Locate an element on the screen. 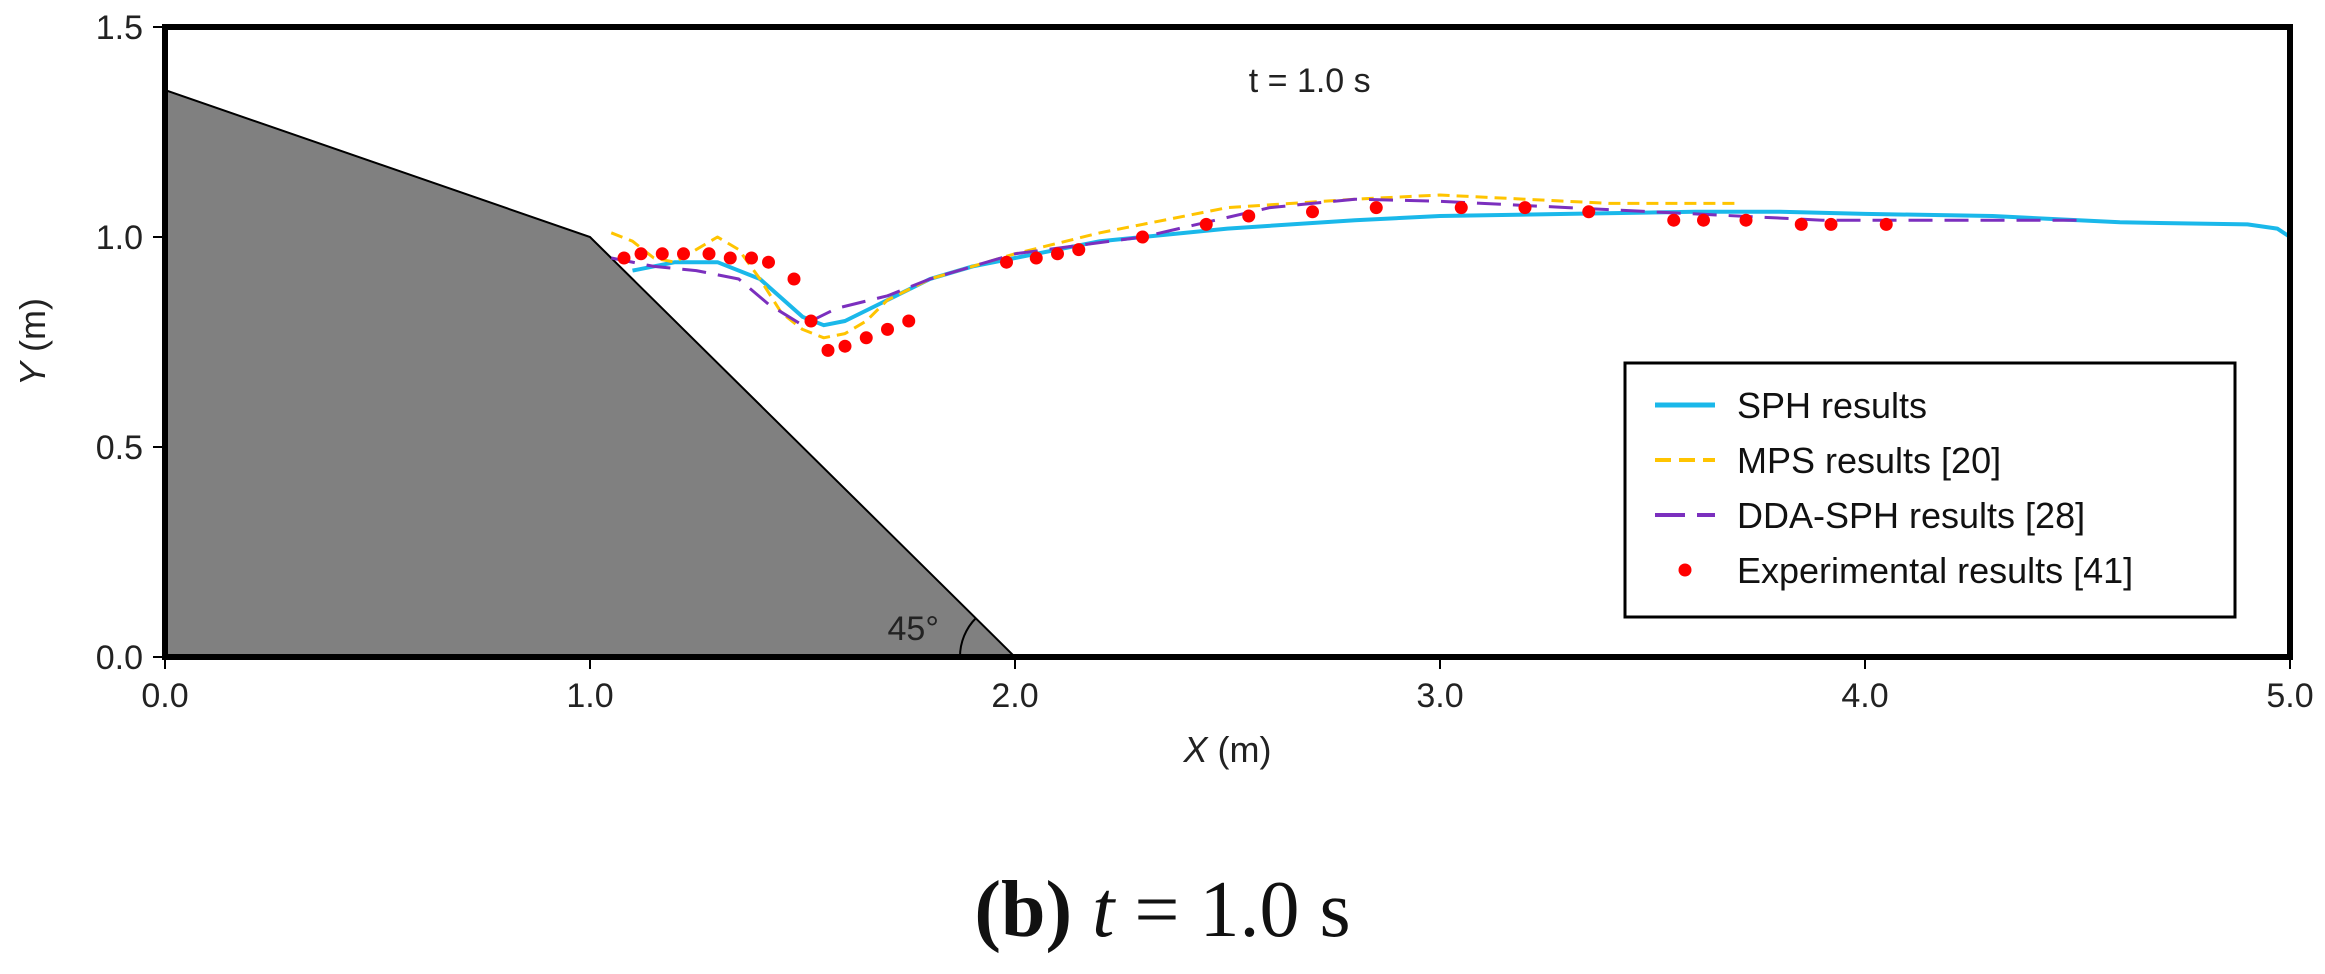 This screenshot has height=974, width=2325. legend-label: MPS results [20] is located at coordinates (1869, 460).